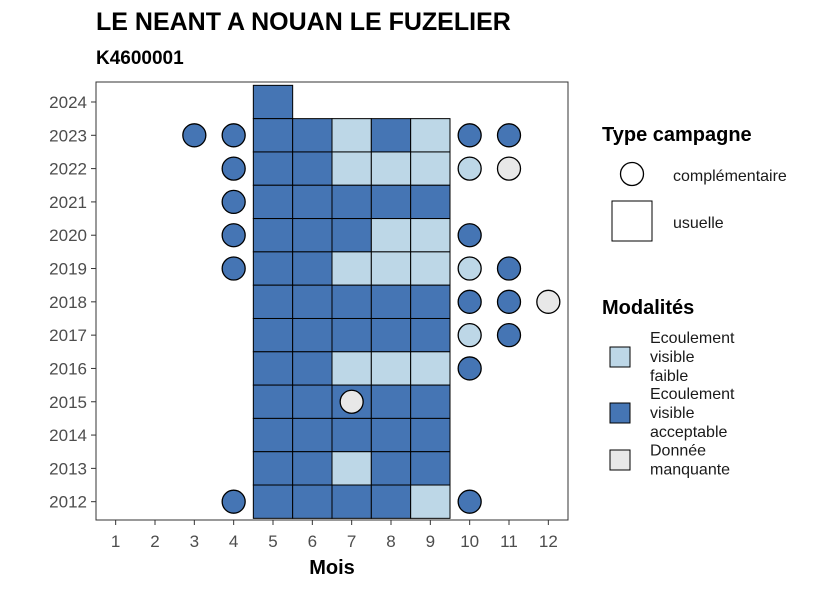 Image resolution: width=826 pixels, height=590 pixels. What do you see at coordinates (698, 223) in the screenshot?
I see `legend-label-usuelle: usuelle` at bounding box center [698, 223].